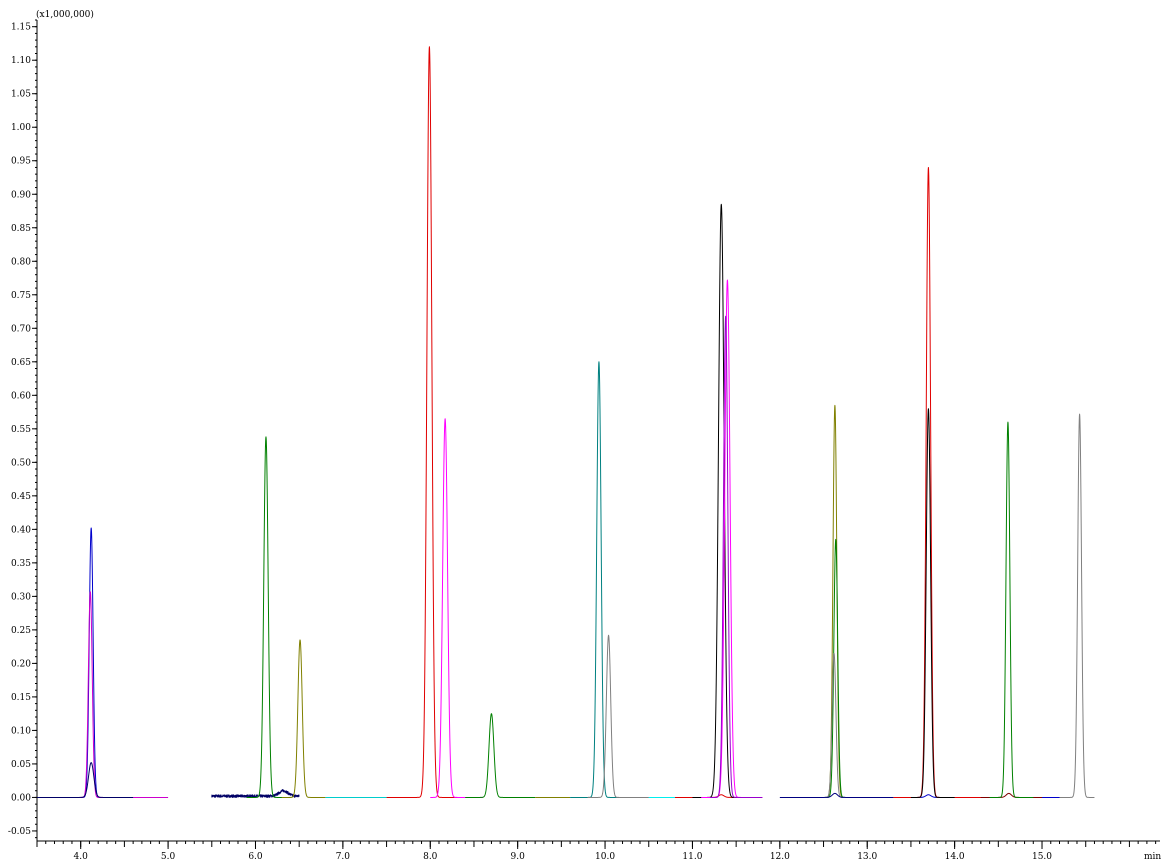  I want to click on y-tick-label: 0.65, so click(21, 363).